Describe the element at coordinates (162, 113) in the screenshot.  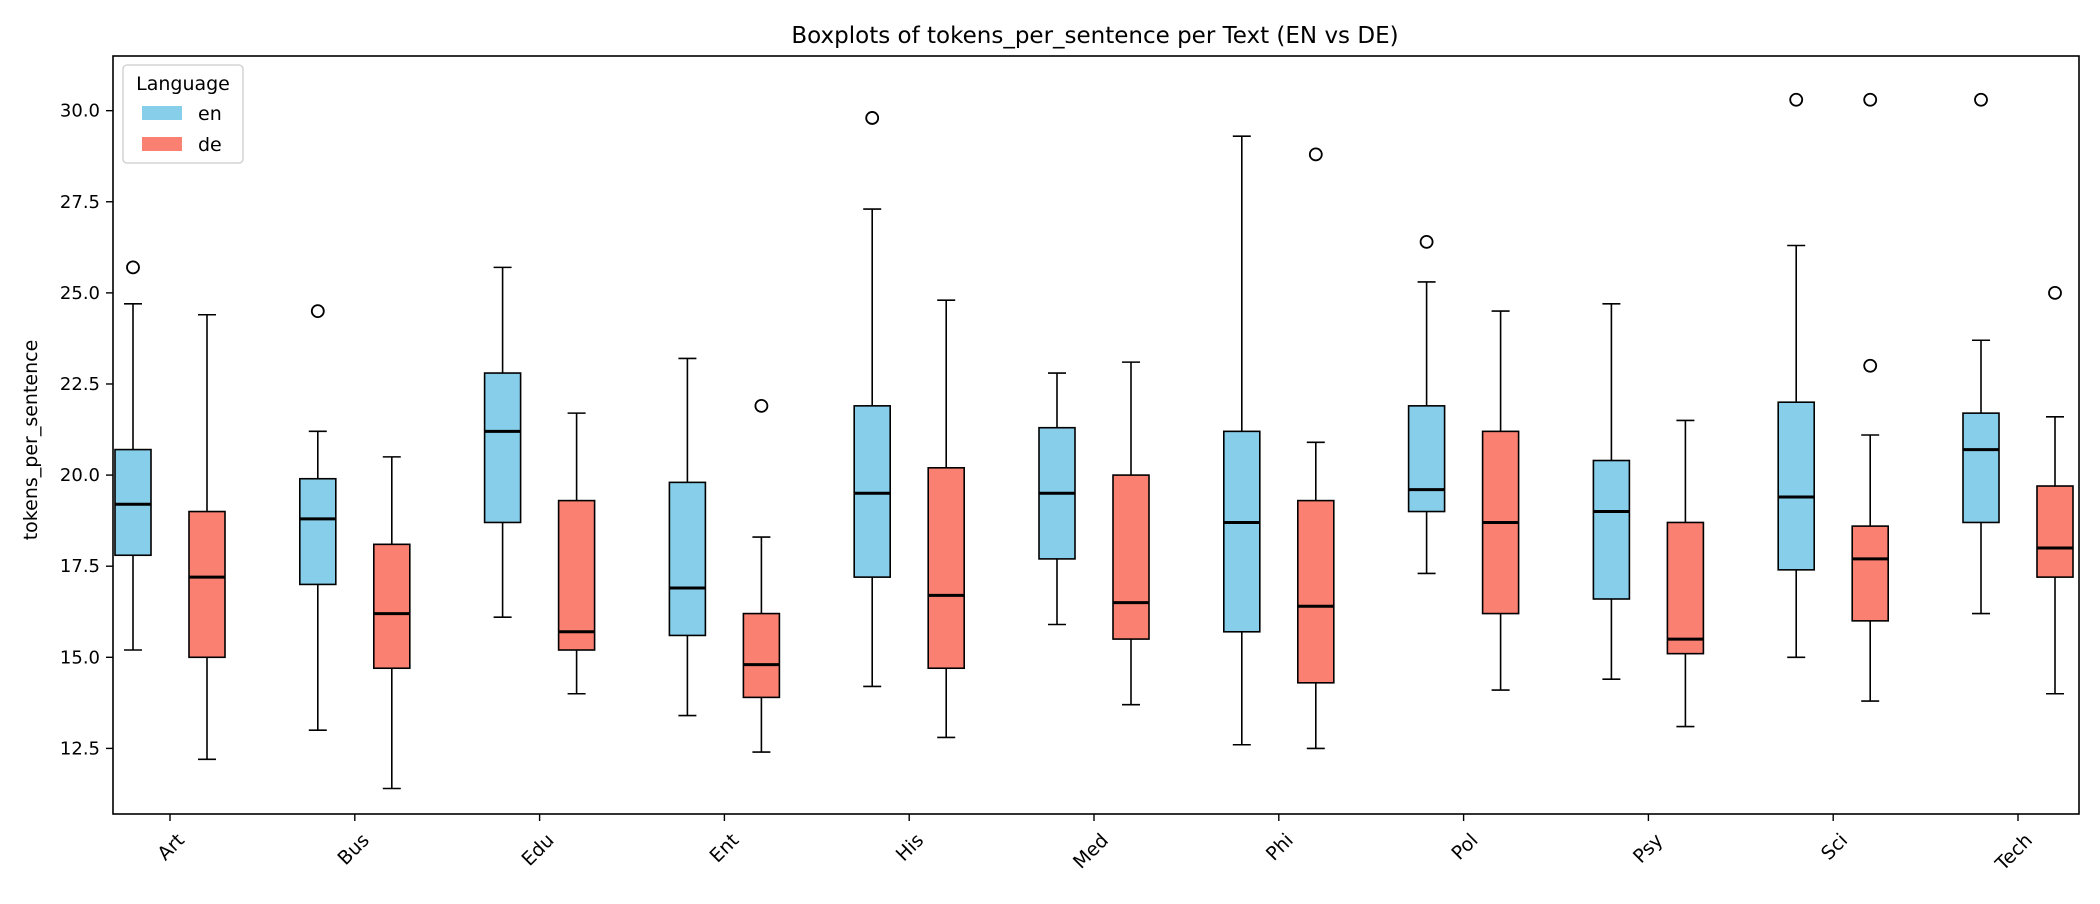
I see `legend-swatch-en` at that location.